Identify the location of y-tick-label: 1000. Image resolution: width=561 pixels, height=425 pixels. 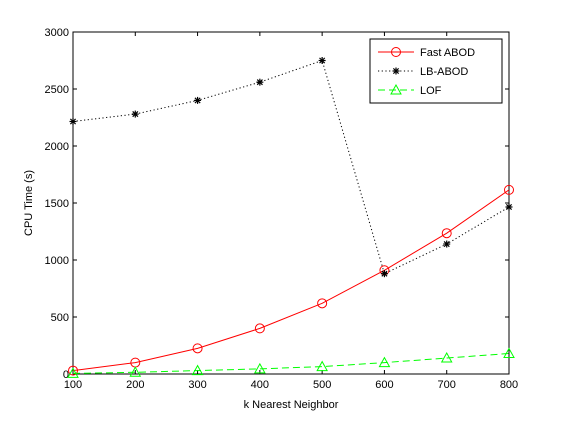
(57, 261).